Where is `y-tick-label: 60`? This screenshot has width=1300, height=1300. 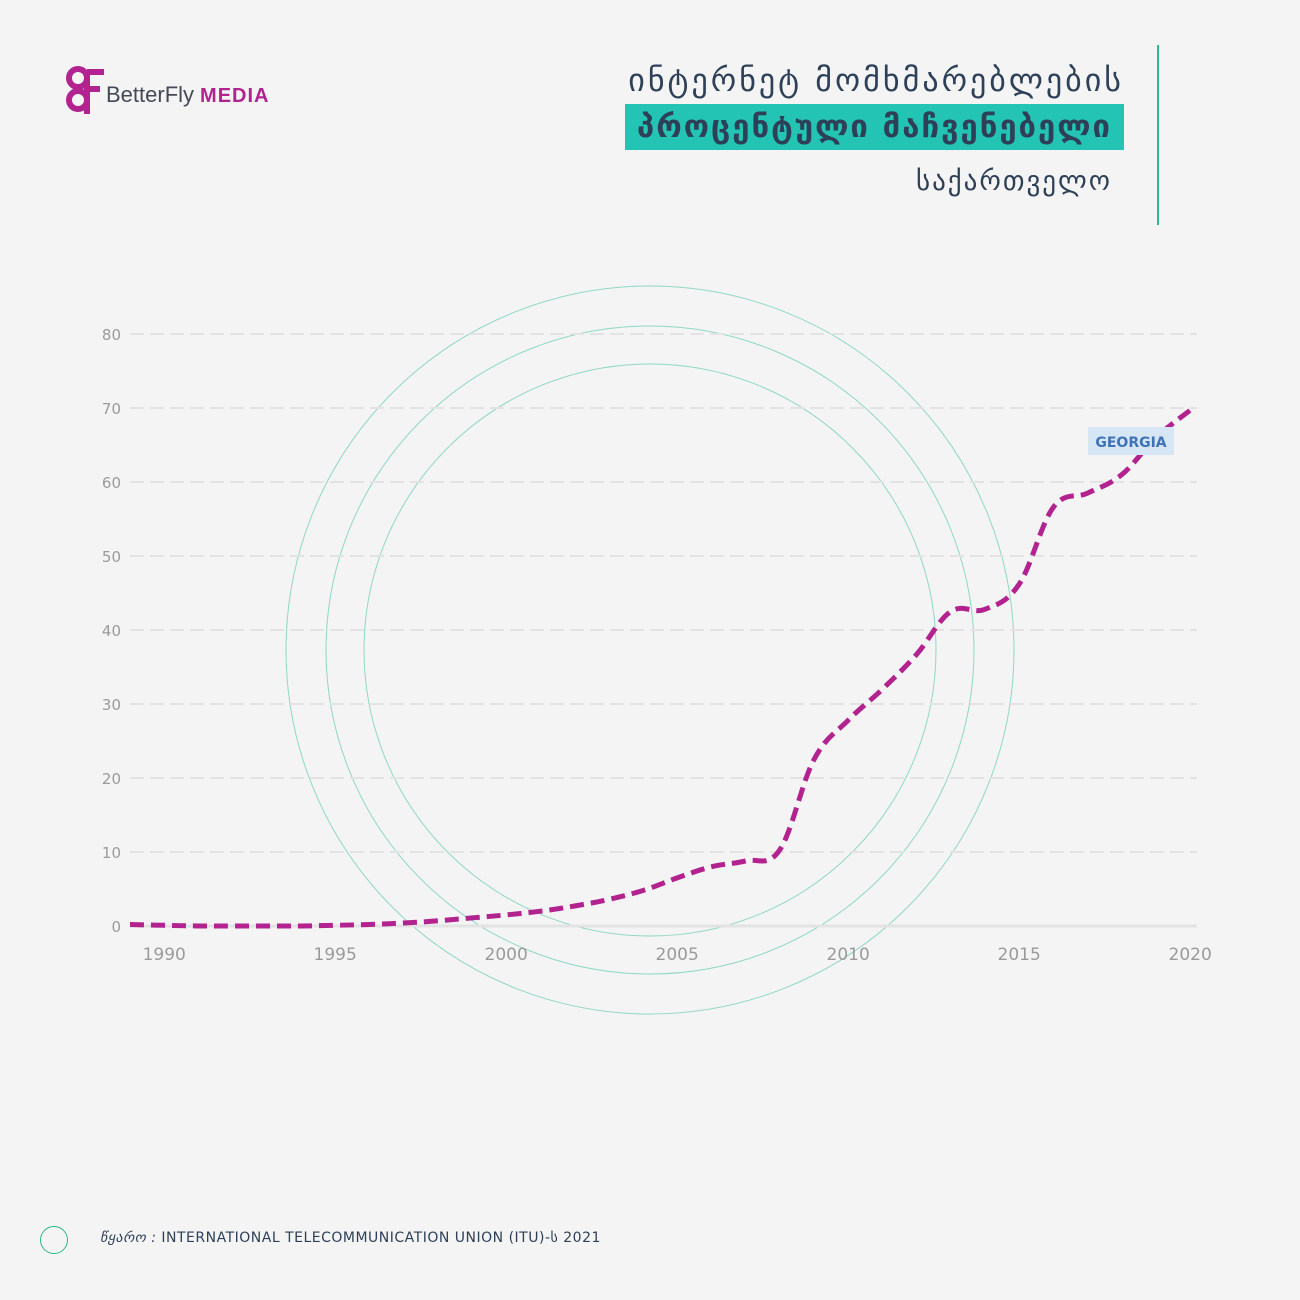 y-tick-label: 60 is located at coordinates (111, 483).